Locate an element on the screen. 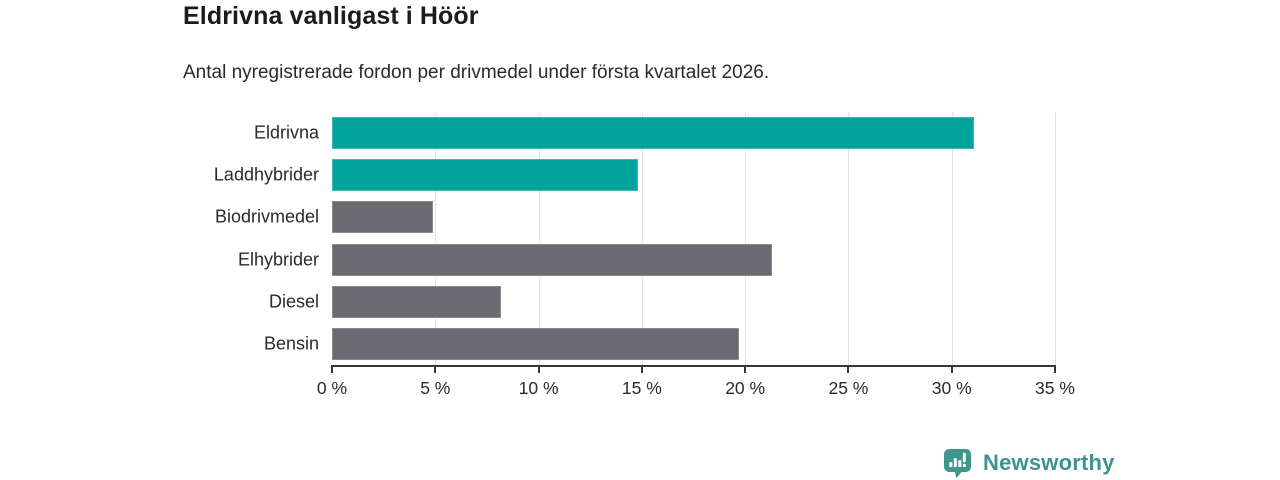 The width and height of the screenshot is (1280, 480). category-label-elhybrider: Elhybrider is located at coordinates (278, 259).